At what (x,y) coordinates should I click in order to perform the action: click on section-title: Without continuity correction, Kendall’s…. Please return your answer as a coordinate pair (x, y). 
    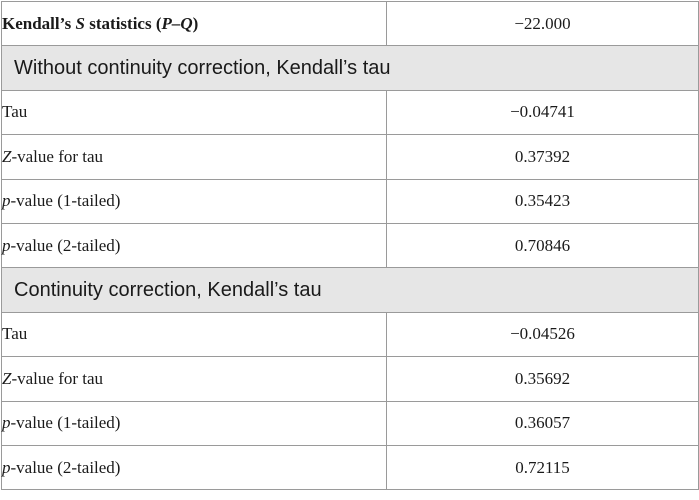
    Looking at the image, I should click on (350, 68).